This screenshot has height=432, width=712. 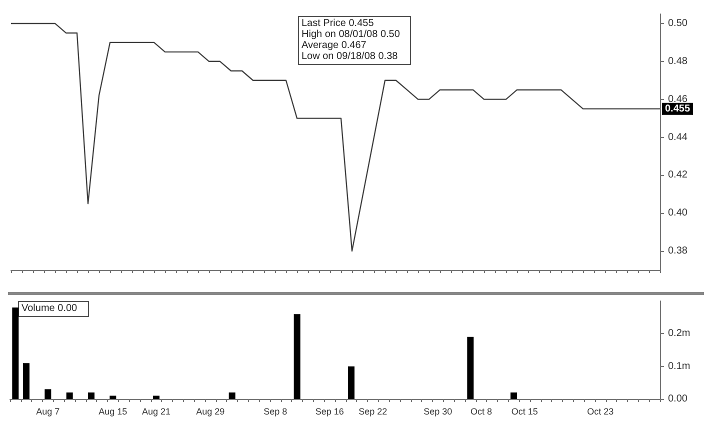 What do you see at coordinates (438, 411) in the screenshot?
I see `x-tick-label: Sep 30` at bounding box center [438, 411].